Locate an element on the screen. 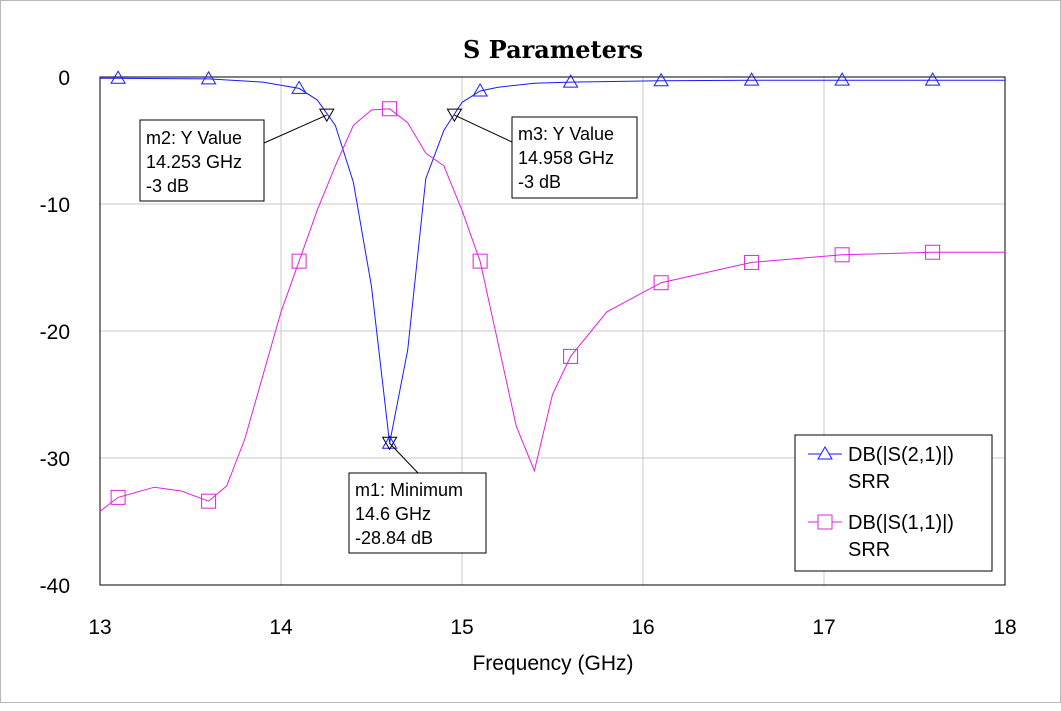 Image resolution: width=1061 pixels, height=711 pixels. y-axis-ticks: 0 -10 -20 -30 -40 is located at coordinates (55, 332).